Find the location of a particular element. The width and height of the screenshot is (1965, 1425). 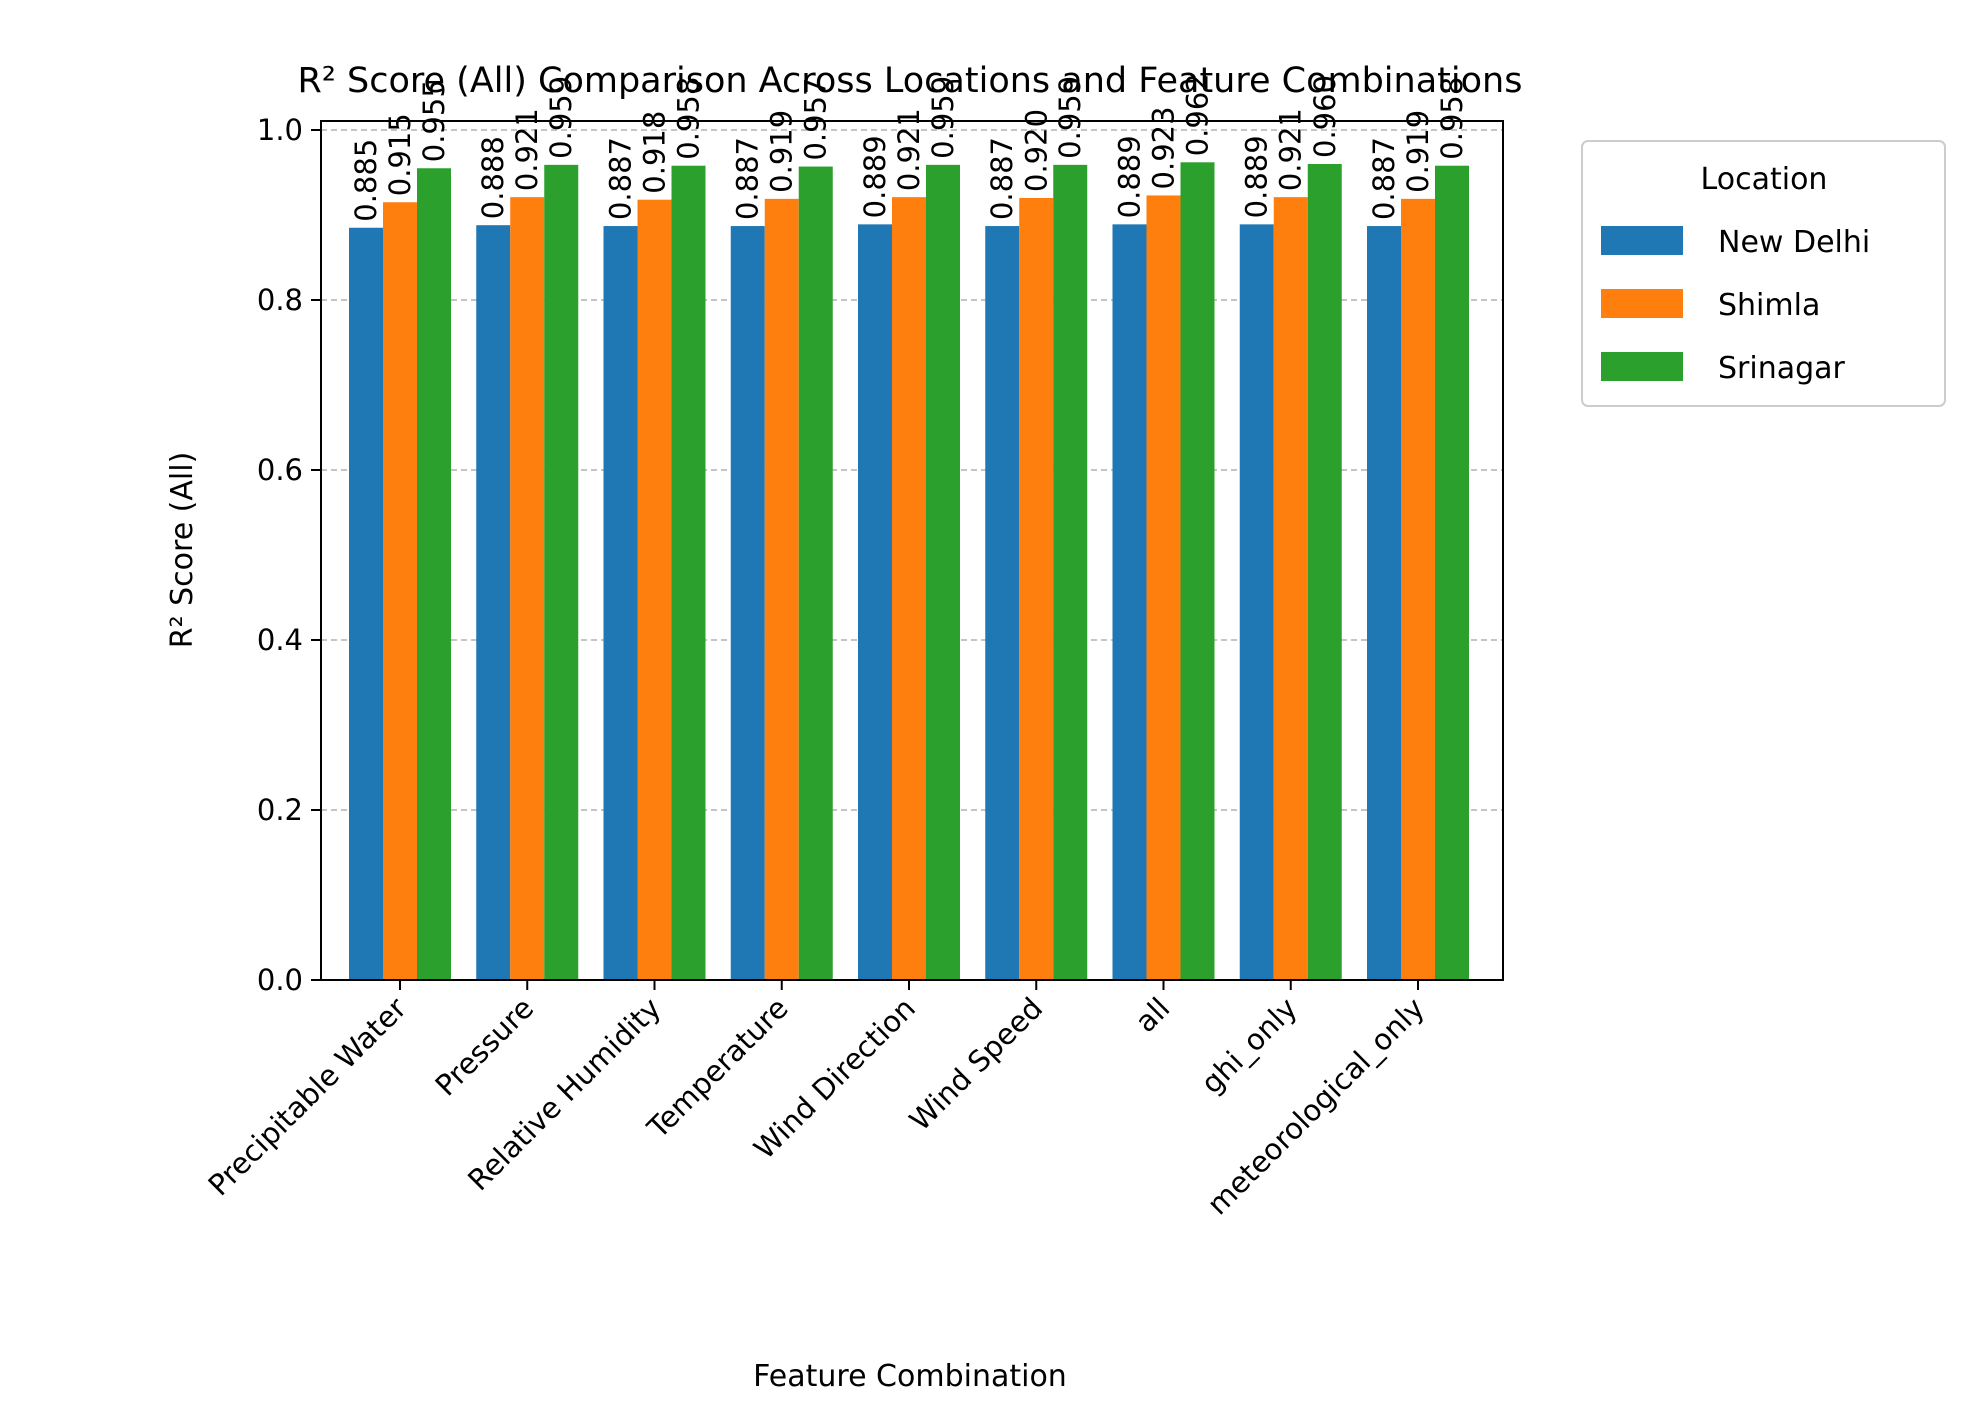

x-tick-label: meteorological_only is located at coordinates (1315, 1106).